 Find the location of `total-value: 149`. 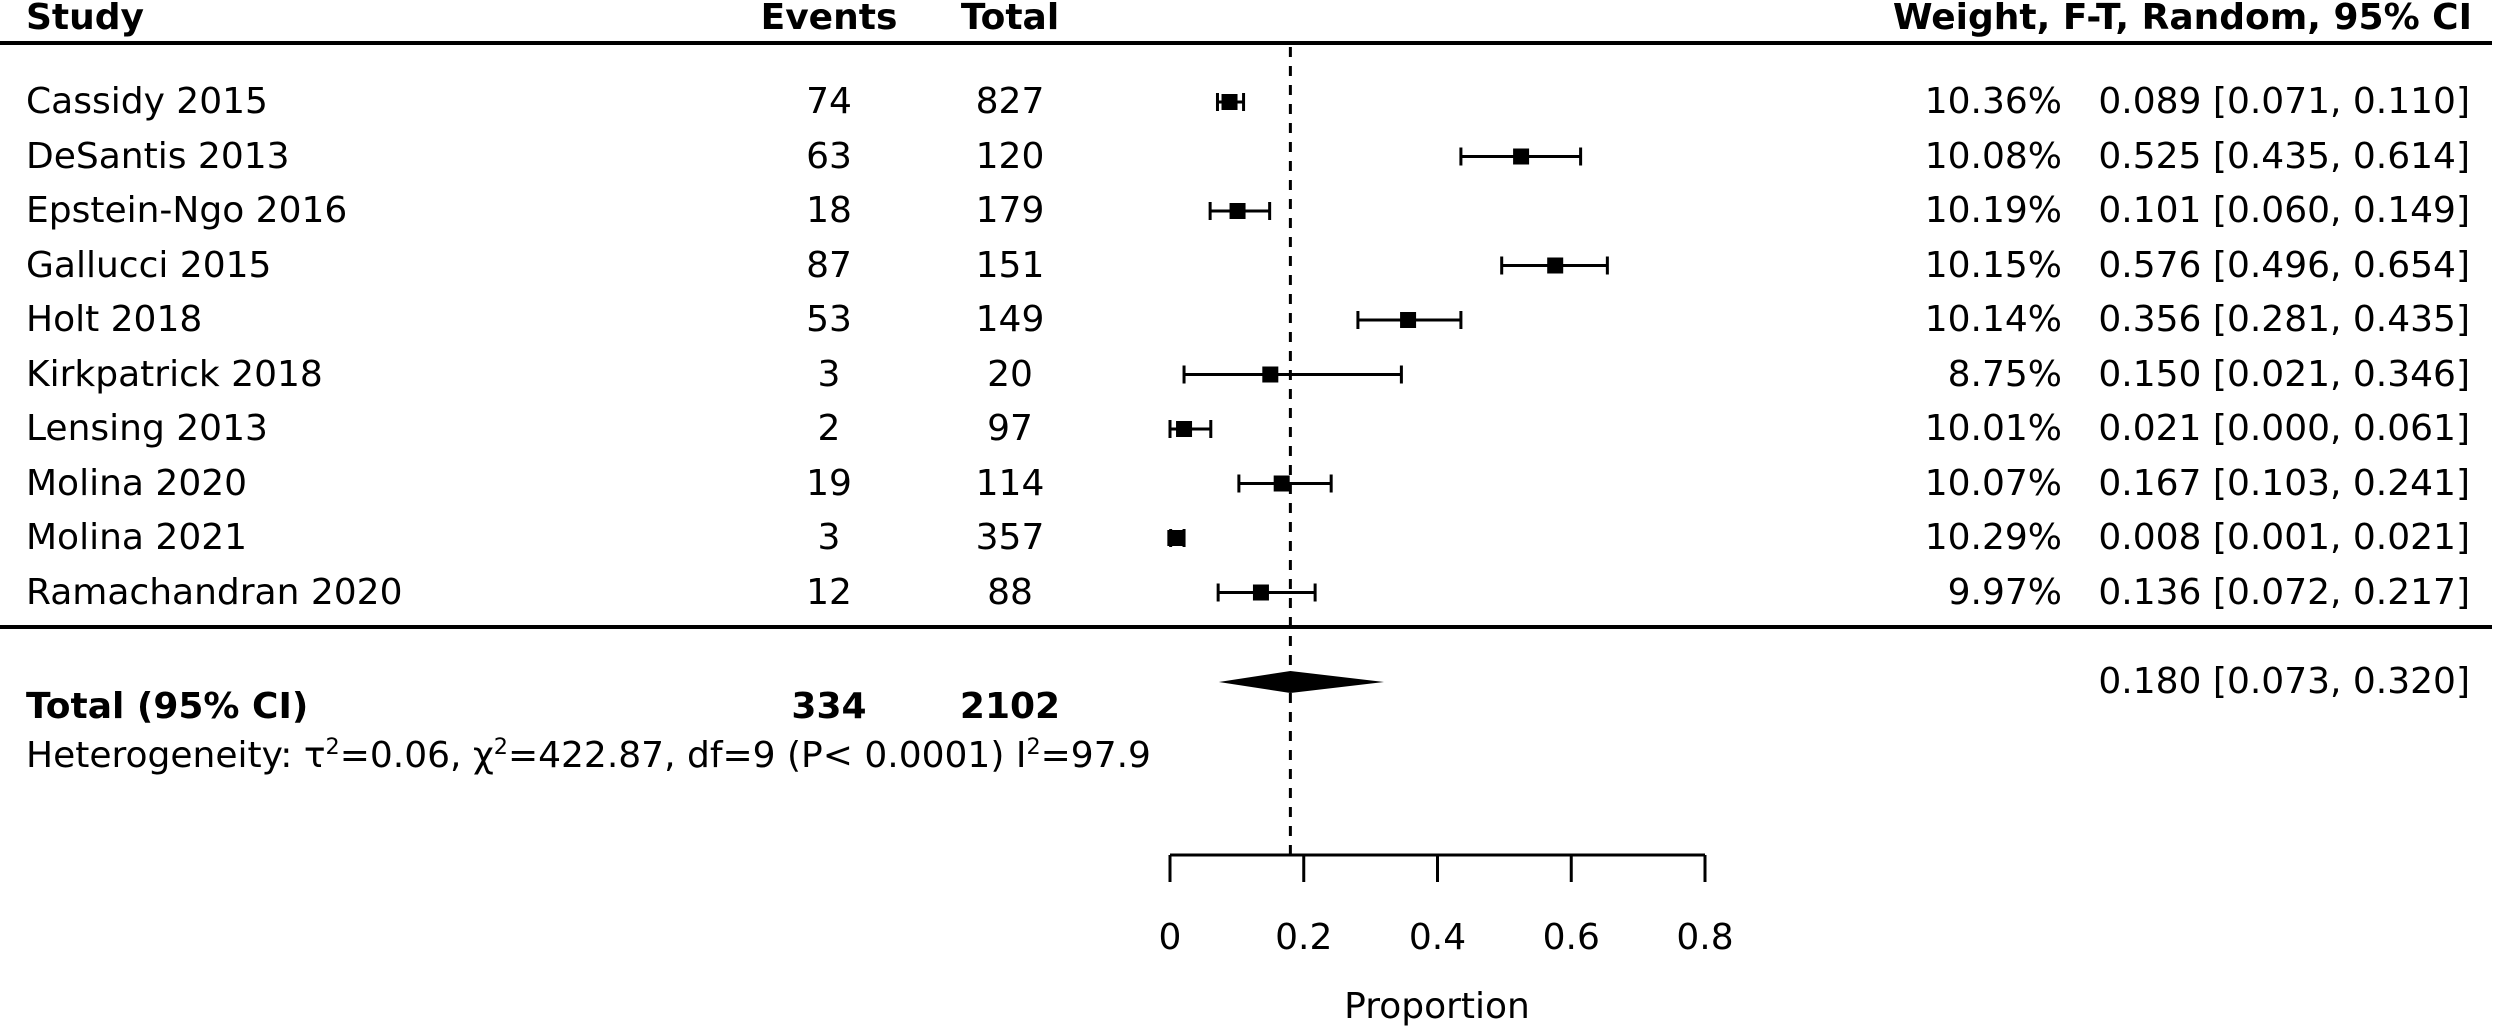

total-value: 149 is located at coordinates (1010, 319).